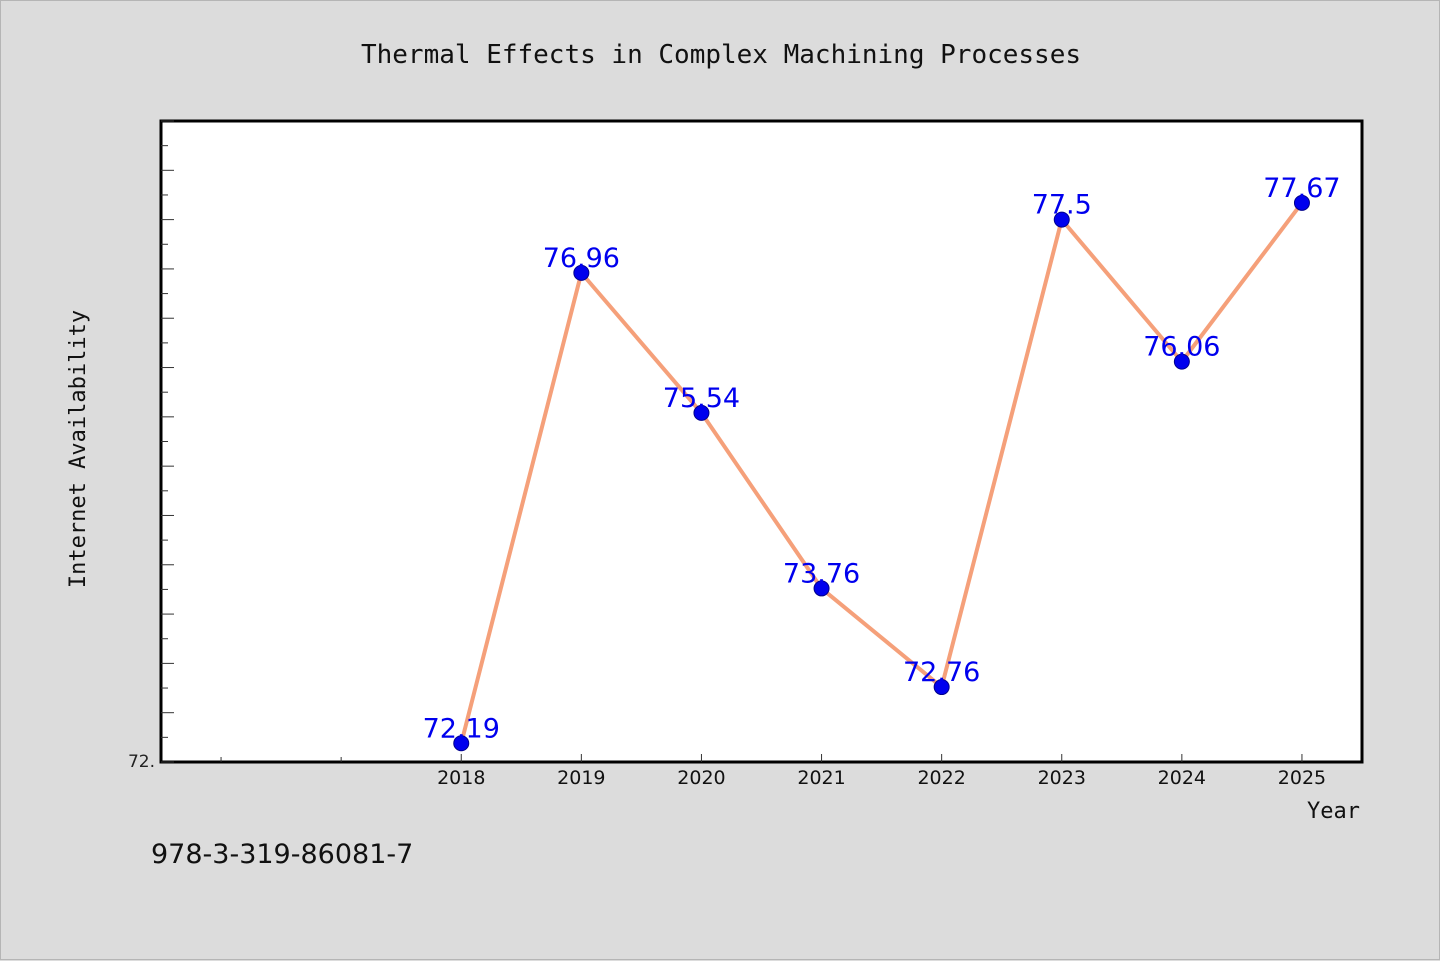 The width and height of the screenshot is (1440, 961). I want to click on x-tick-label: 2024, so click(1182, 778).